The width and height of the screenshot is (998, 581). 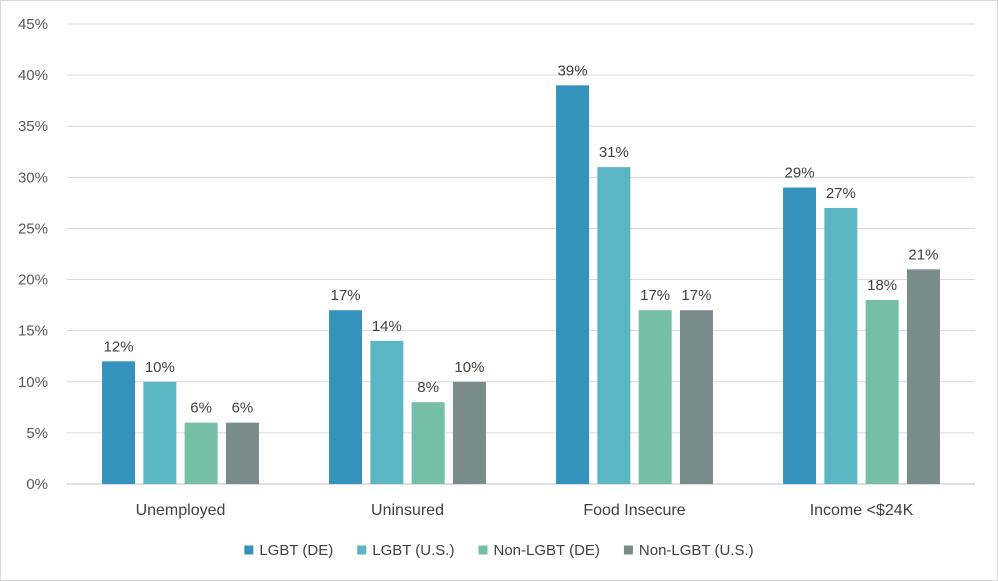 I want to click on y-tick-label: 10%, so click(x=33, y=382).